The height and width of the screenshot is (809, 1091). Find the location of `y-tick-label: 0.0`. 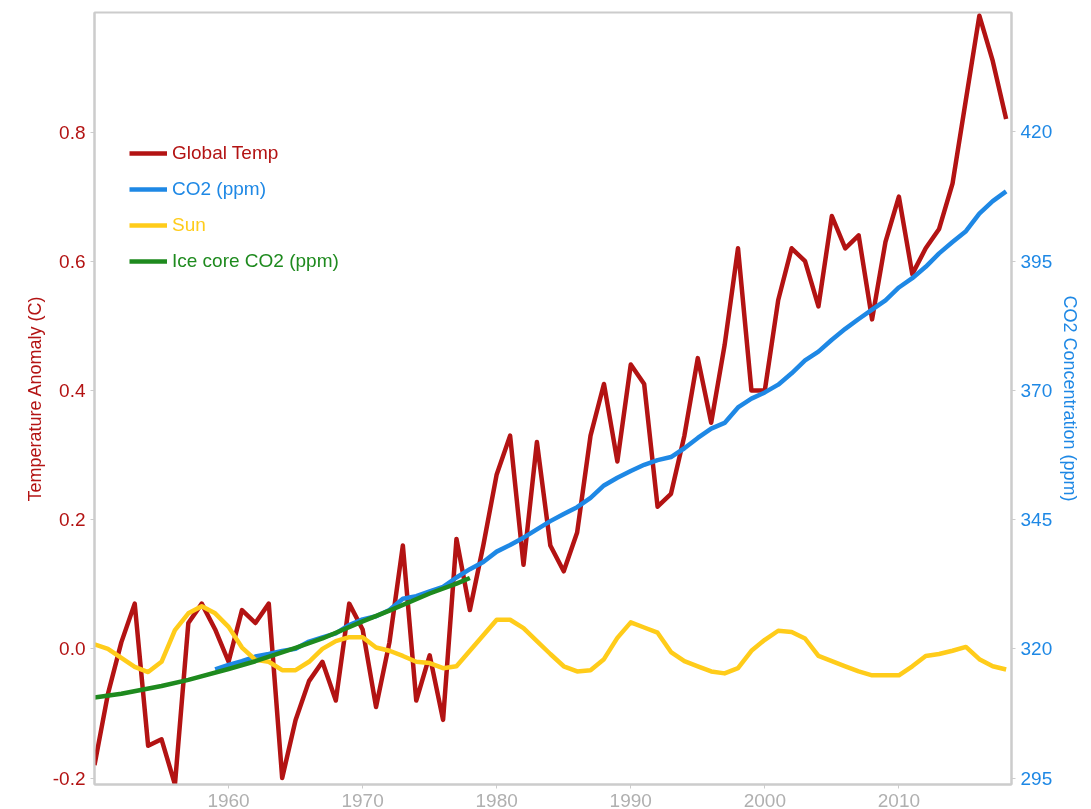

y-tick-label: 0.0 is located at coordinates (72, 649).